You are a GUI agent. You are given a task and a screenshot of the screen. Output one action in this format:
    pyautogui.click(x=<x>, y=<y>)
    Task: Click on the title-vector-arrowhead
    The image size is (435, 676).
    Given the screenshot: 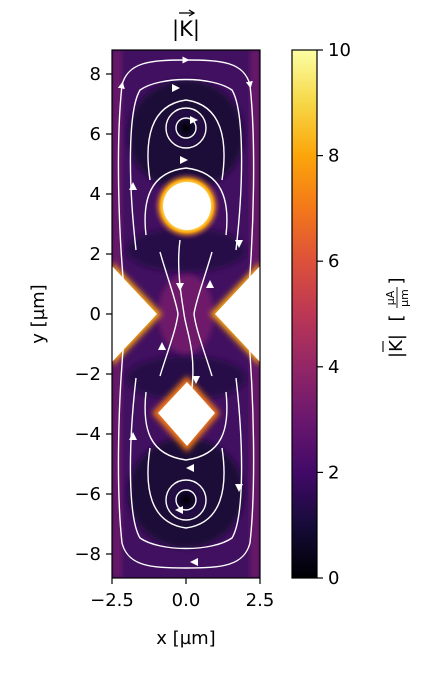 What is the action you would take?
    pyautogui.click(x=192, y=13)
    